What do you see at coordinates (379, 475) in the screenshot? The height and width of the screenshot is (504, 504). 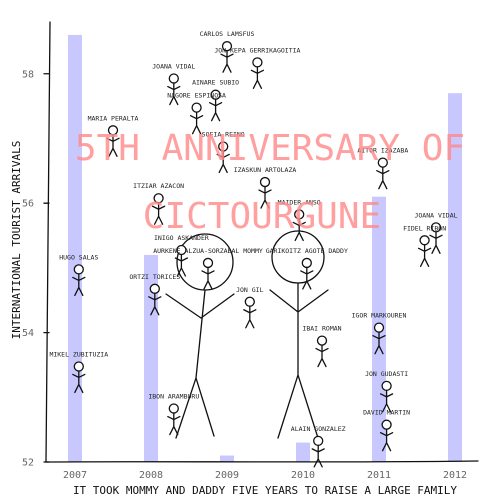 I see `x-tick-label: 2011` at bounding box center [379, 475].